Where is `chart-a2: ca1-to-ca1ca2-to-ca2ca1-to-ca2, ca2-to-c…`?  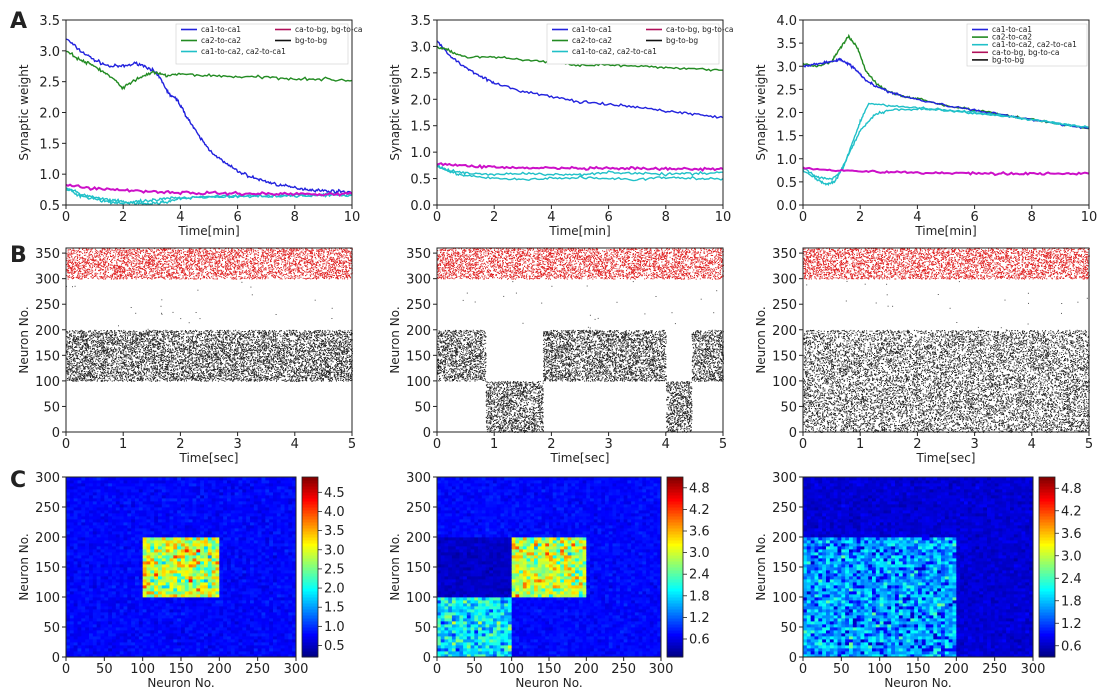 chart-a2: ca1-to-ca1ca2-to-ca2ca1-to-ca2, ca2-to-c… is located at coordinates (560, 126).